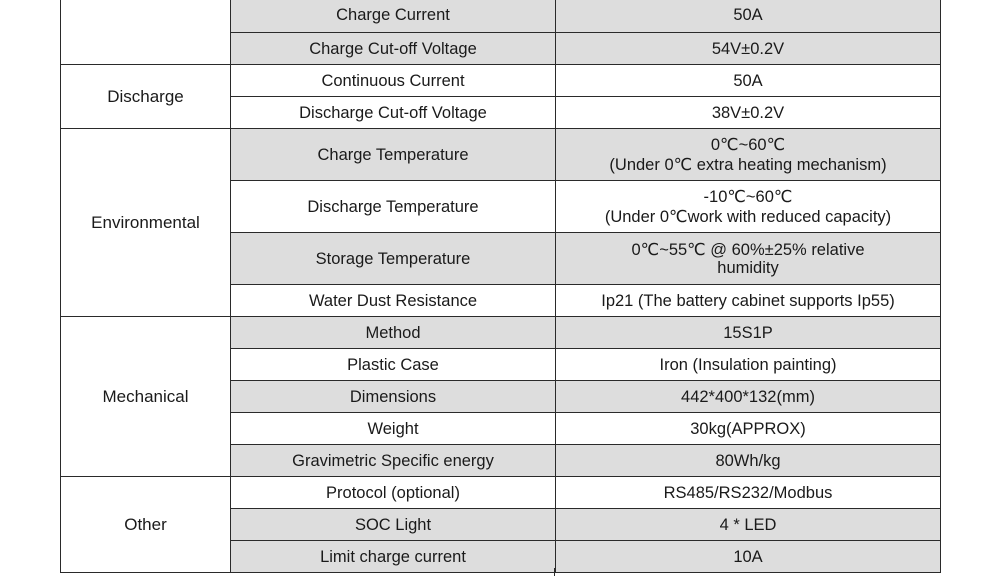 The image size is (986, 576). Describe the element at coordinates (393, 396) in the screenshot. I see `param-cell: Dimensions` at that location.